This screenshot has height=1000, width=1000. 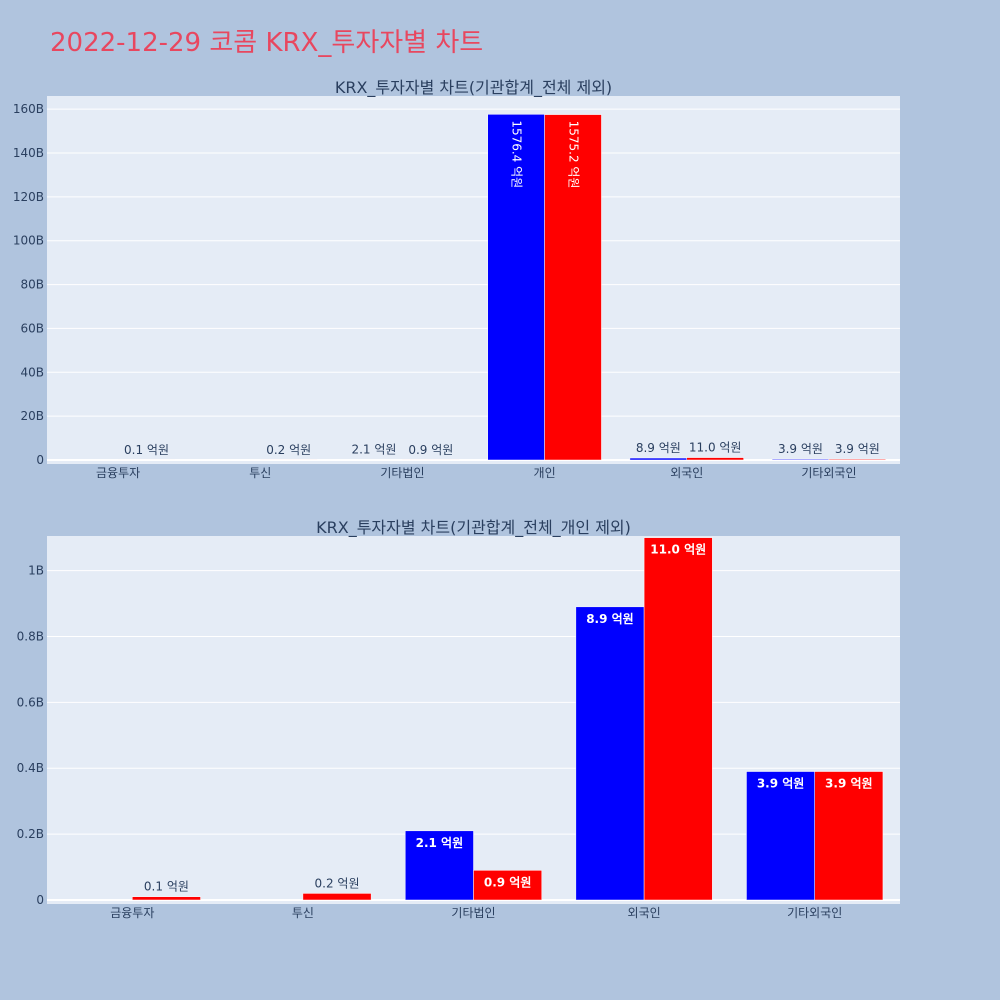 I want to click on page-title: 2022-12-29 코콤 KRX_투자자별 차트, so click(x=267, y=43).